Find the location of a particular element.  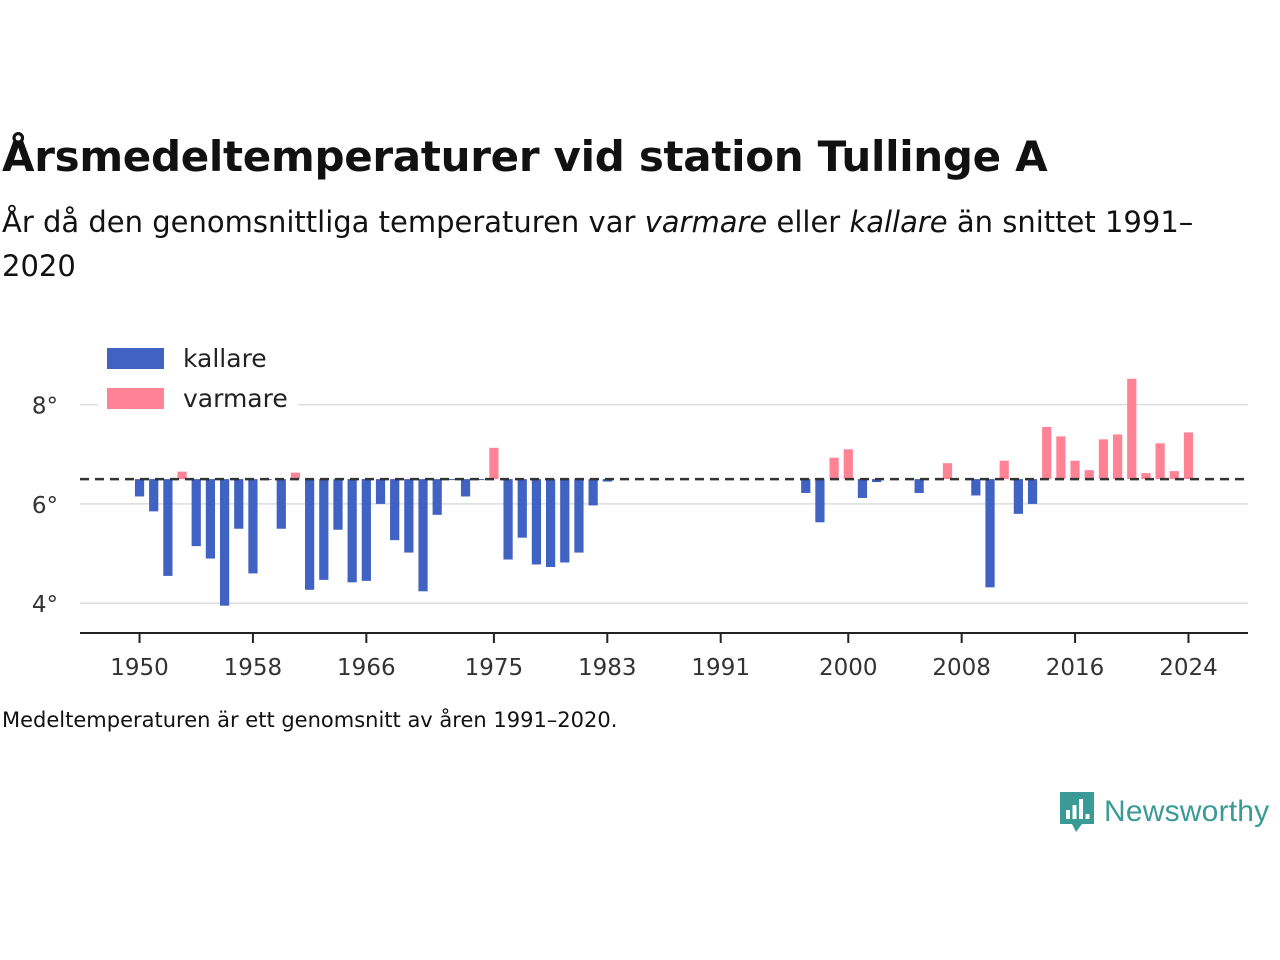

subtitle-emphasis-colder: kallare is located at coordinates (898, 222).